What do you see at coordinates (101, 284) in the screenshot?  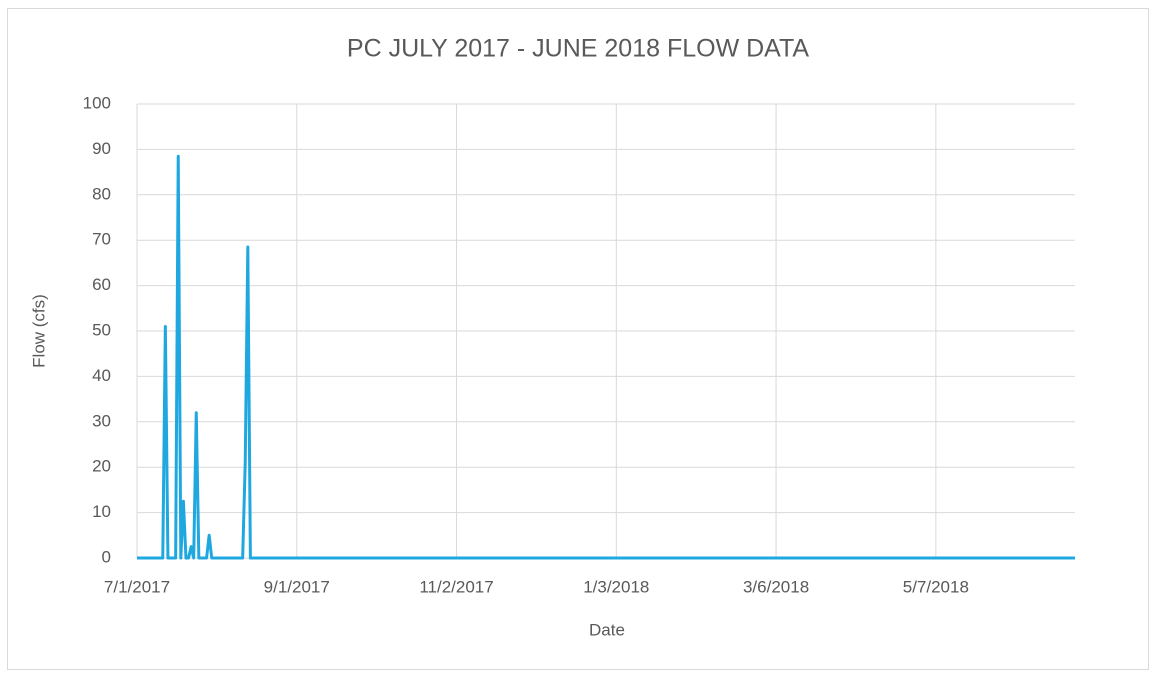 I see `y-tick-label: 60` at bounding box center [101, 284].